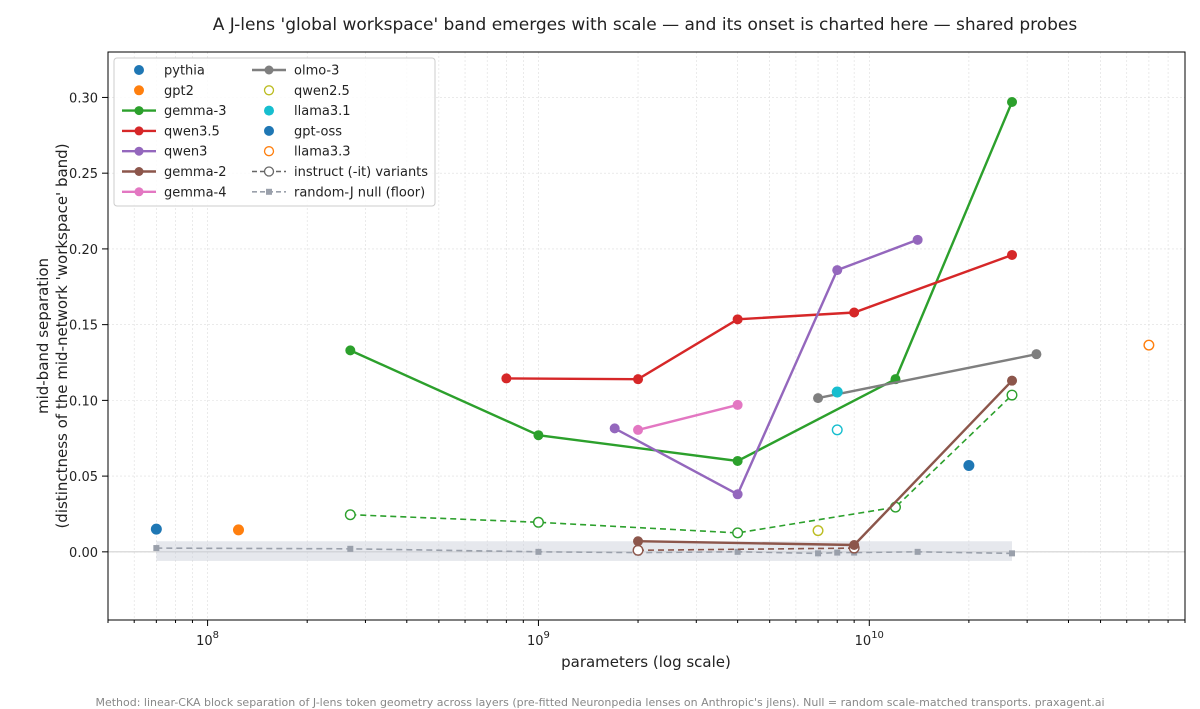  I want to click on legend-label-instruct (-it) variants: instruct (-it) variants, so click(361, 172).